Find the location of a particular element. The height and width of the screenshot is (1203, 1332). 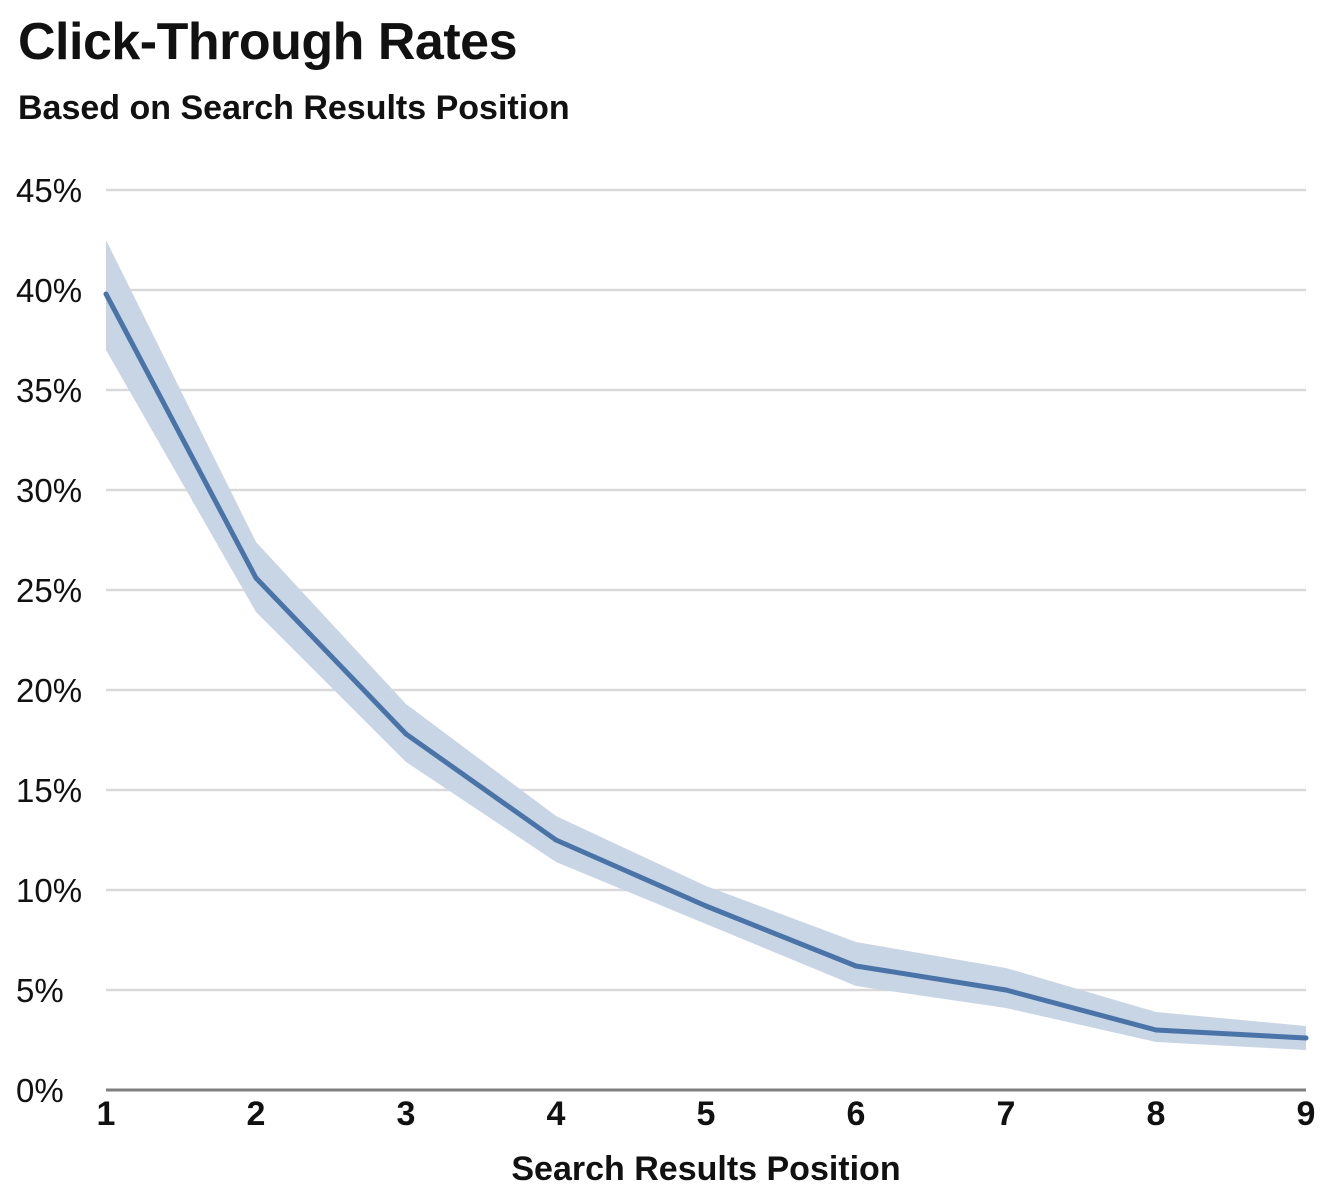

y-tick-label: 35% is located at coordinates (49, 390).